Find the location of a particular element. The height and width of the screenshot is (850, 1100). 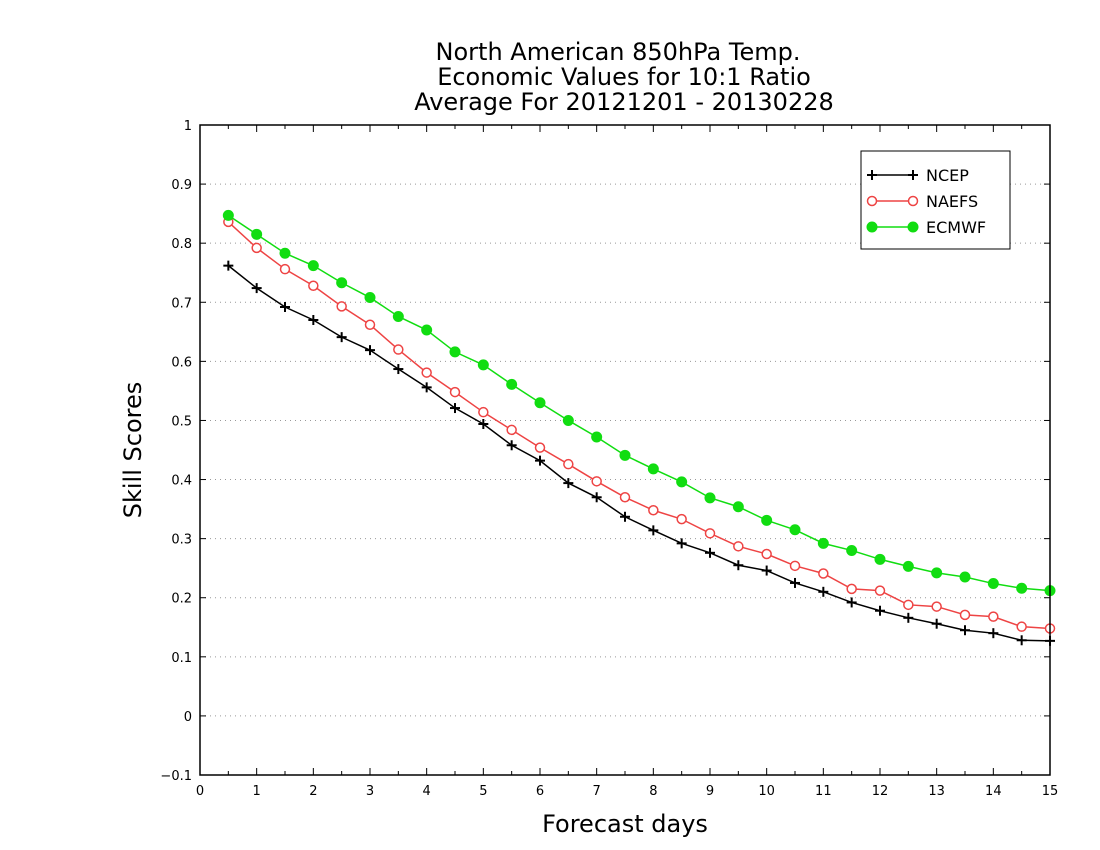

x-tick-label: 3 is located at coordinates (370, 791).